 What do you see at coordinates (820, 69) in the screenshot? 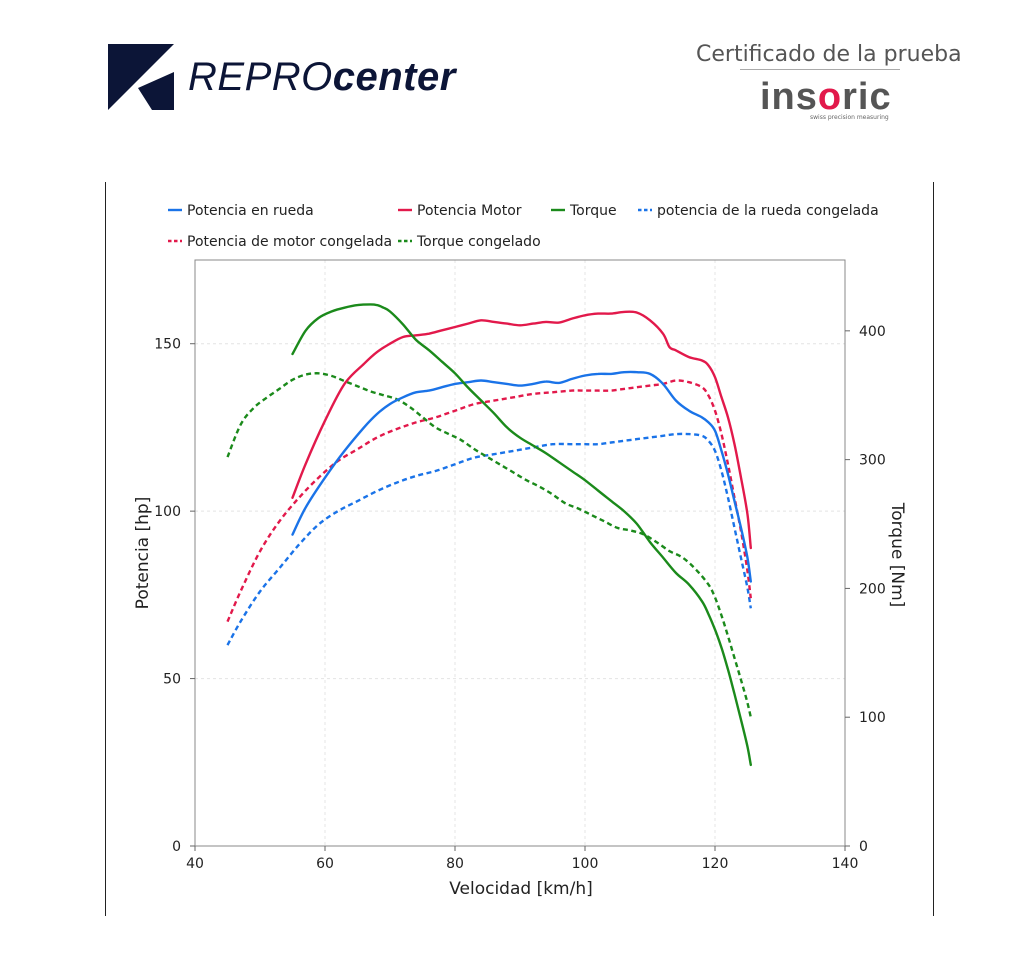
I see `certificate-divider` at bounding box center [820, 69].